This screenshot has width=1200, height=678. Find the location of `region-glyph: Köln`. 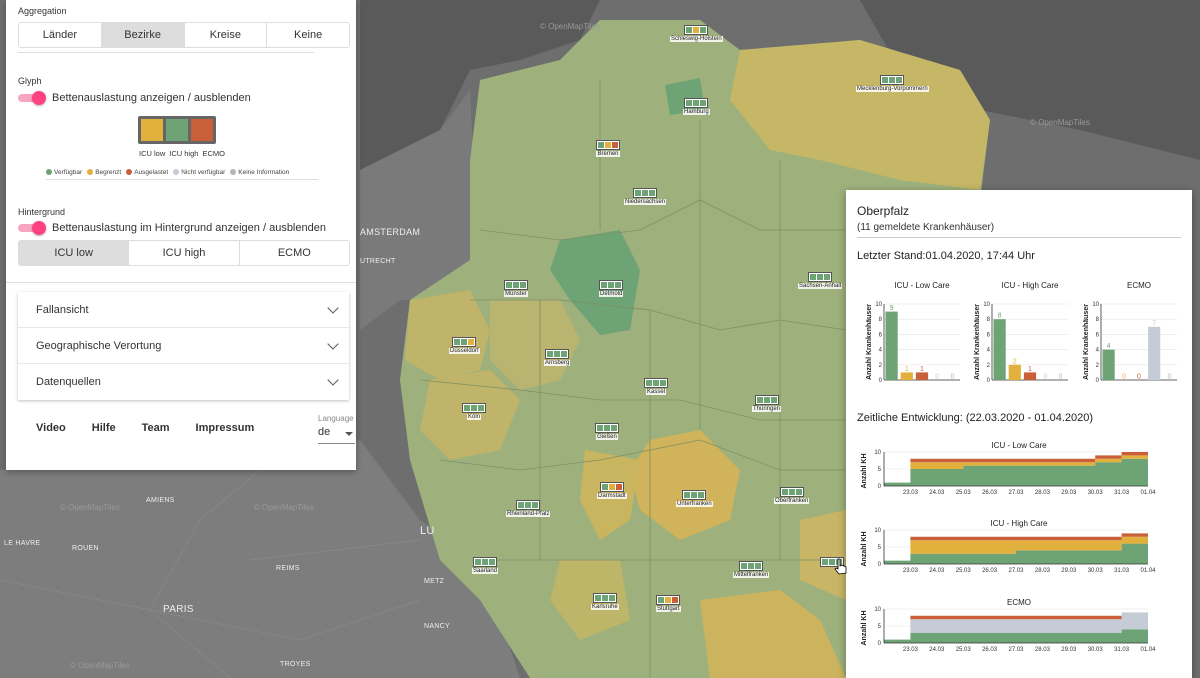

region-glyph: Köln is located at coordinates (474, 411).